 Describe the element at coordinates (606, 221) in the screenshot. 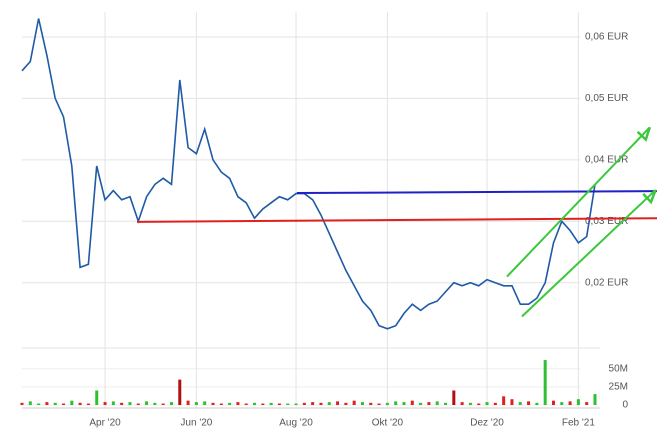

I see `y-tick-label: 0,03 EUR` at that location.